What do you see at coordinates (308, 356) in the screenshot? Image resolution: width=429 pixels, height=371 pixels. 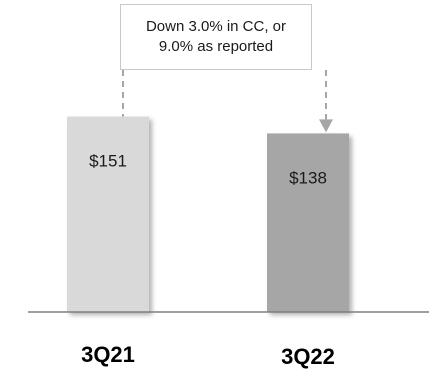 I see `x-tick-label-3q22: 3Q22` at bounding box center [308, 356].